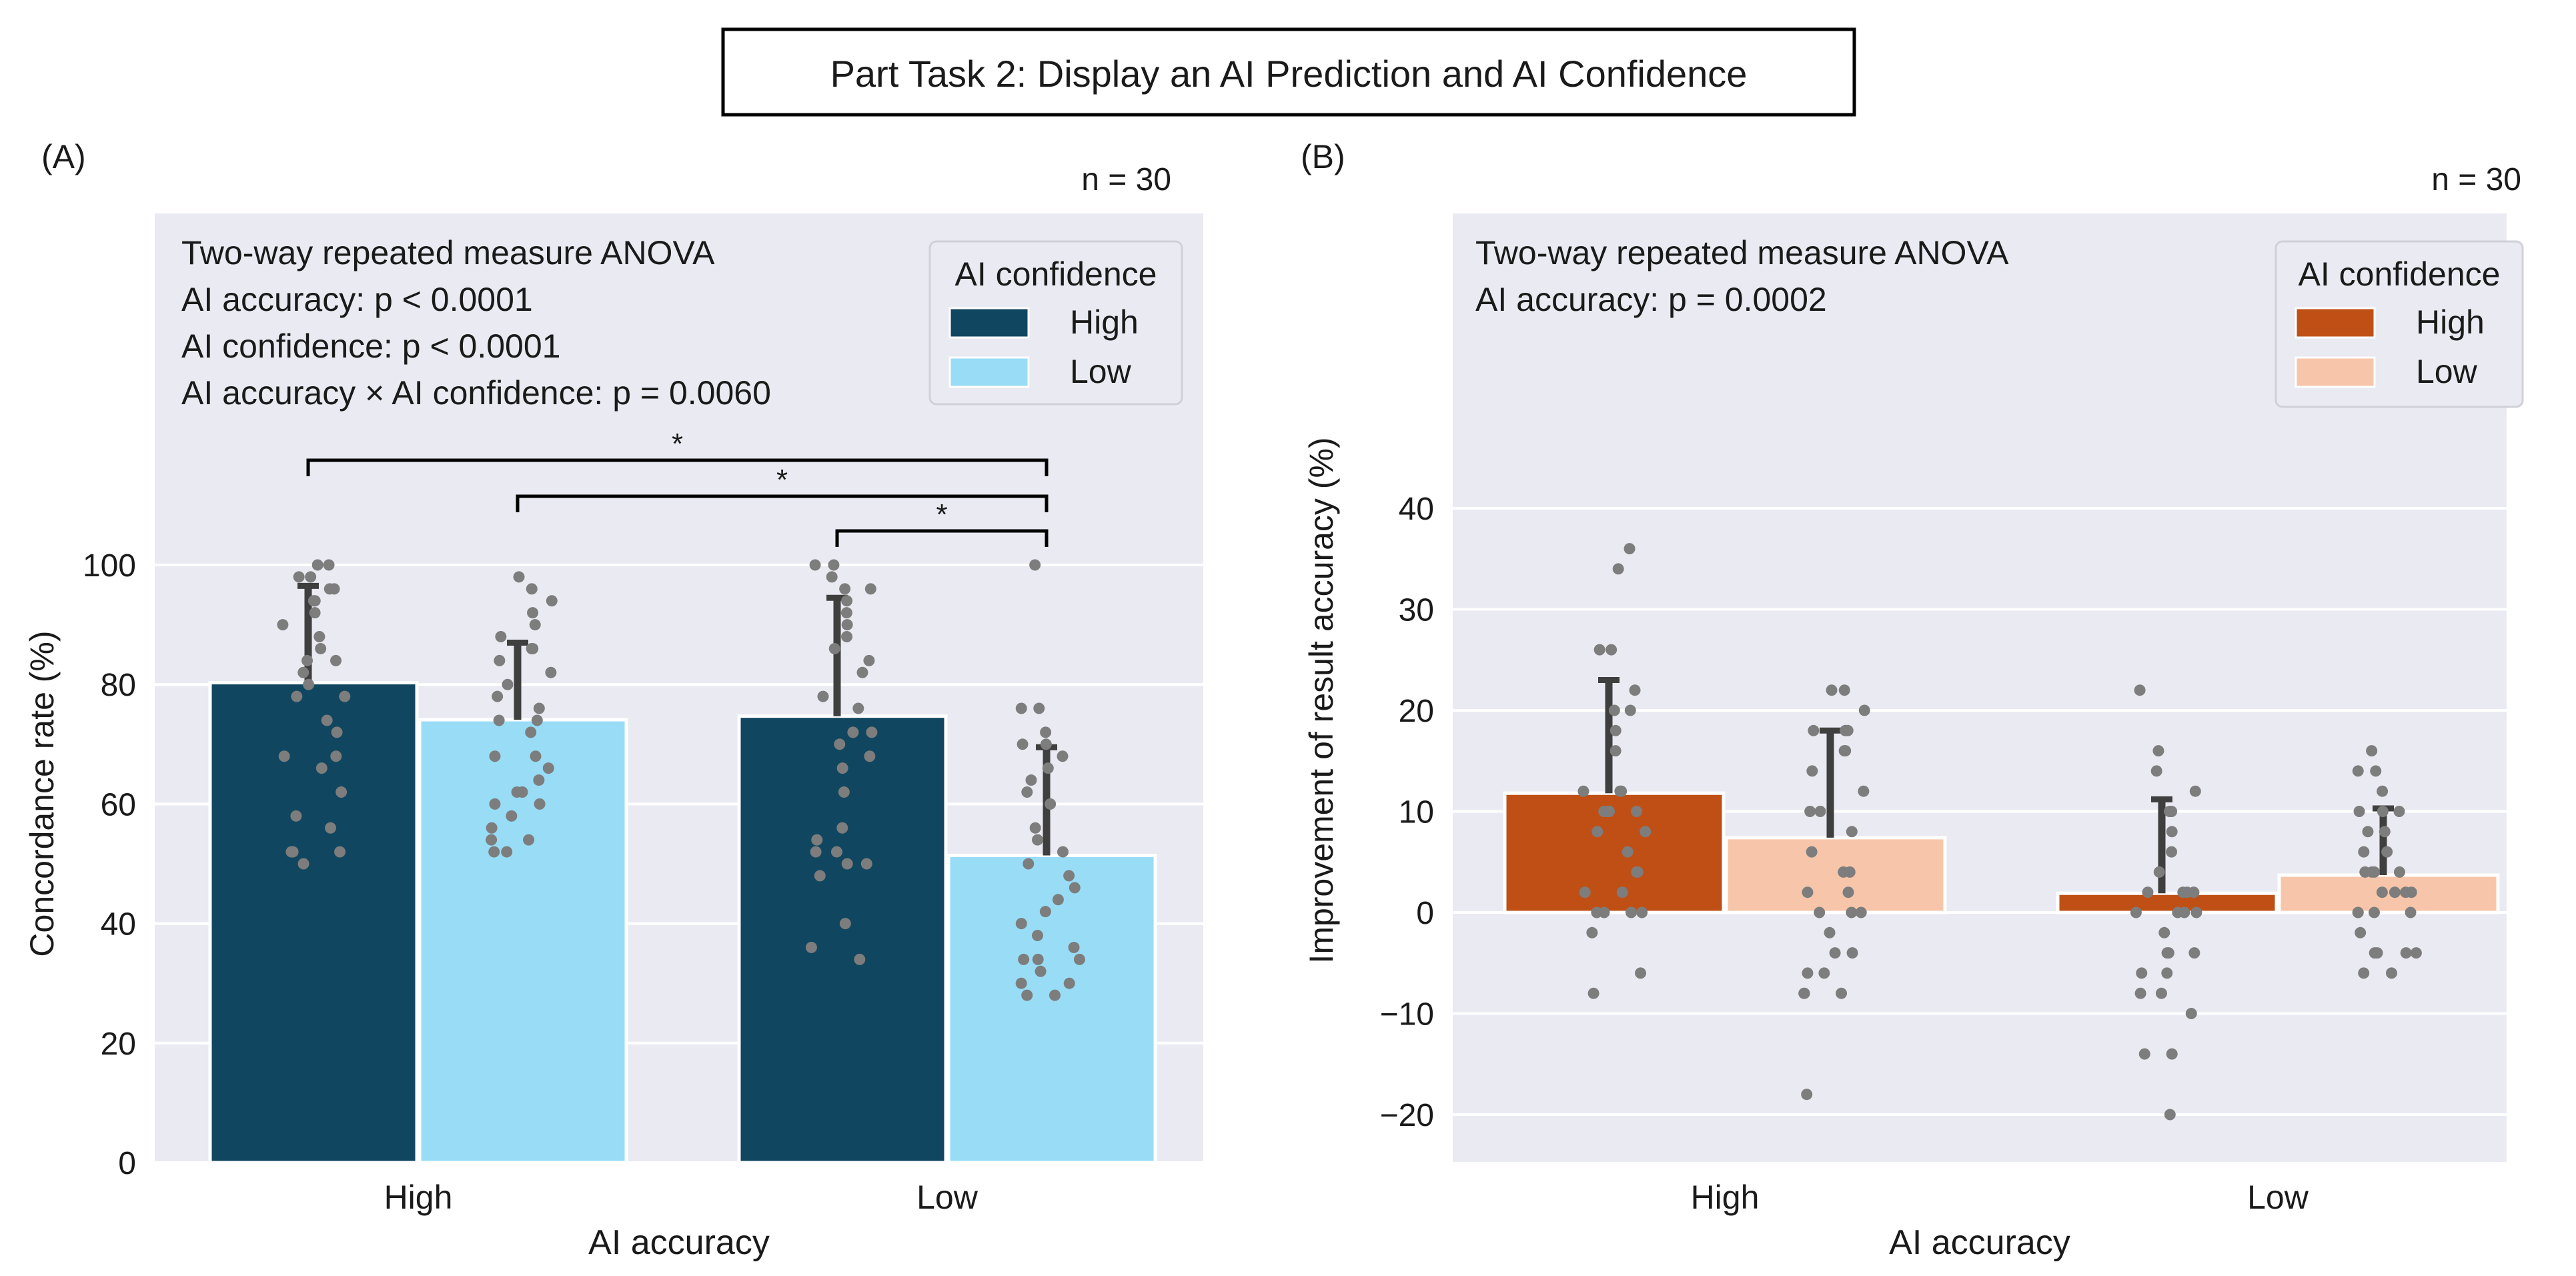 This screenshot has width=2576, height=1276. What do you see at coordinates (1126, 179) in the screenshot?
I see `n-label: n = 30` at bounding box center [1126, 179].